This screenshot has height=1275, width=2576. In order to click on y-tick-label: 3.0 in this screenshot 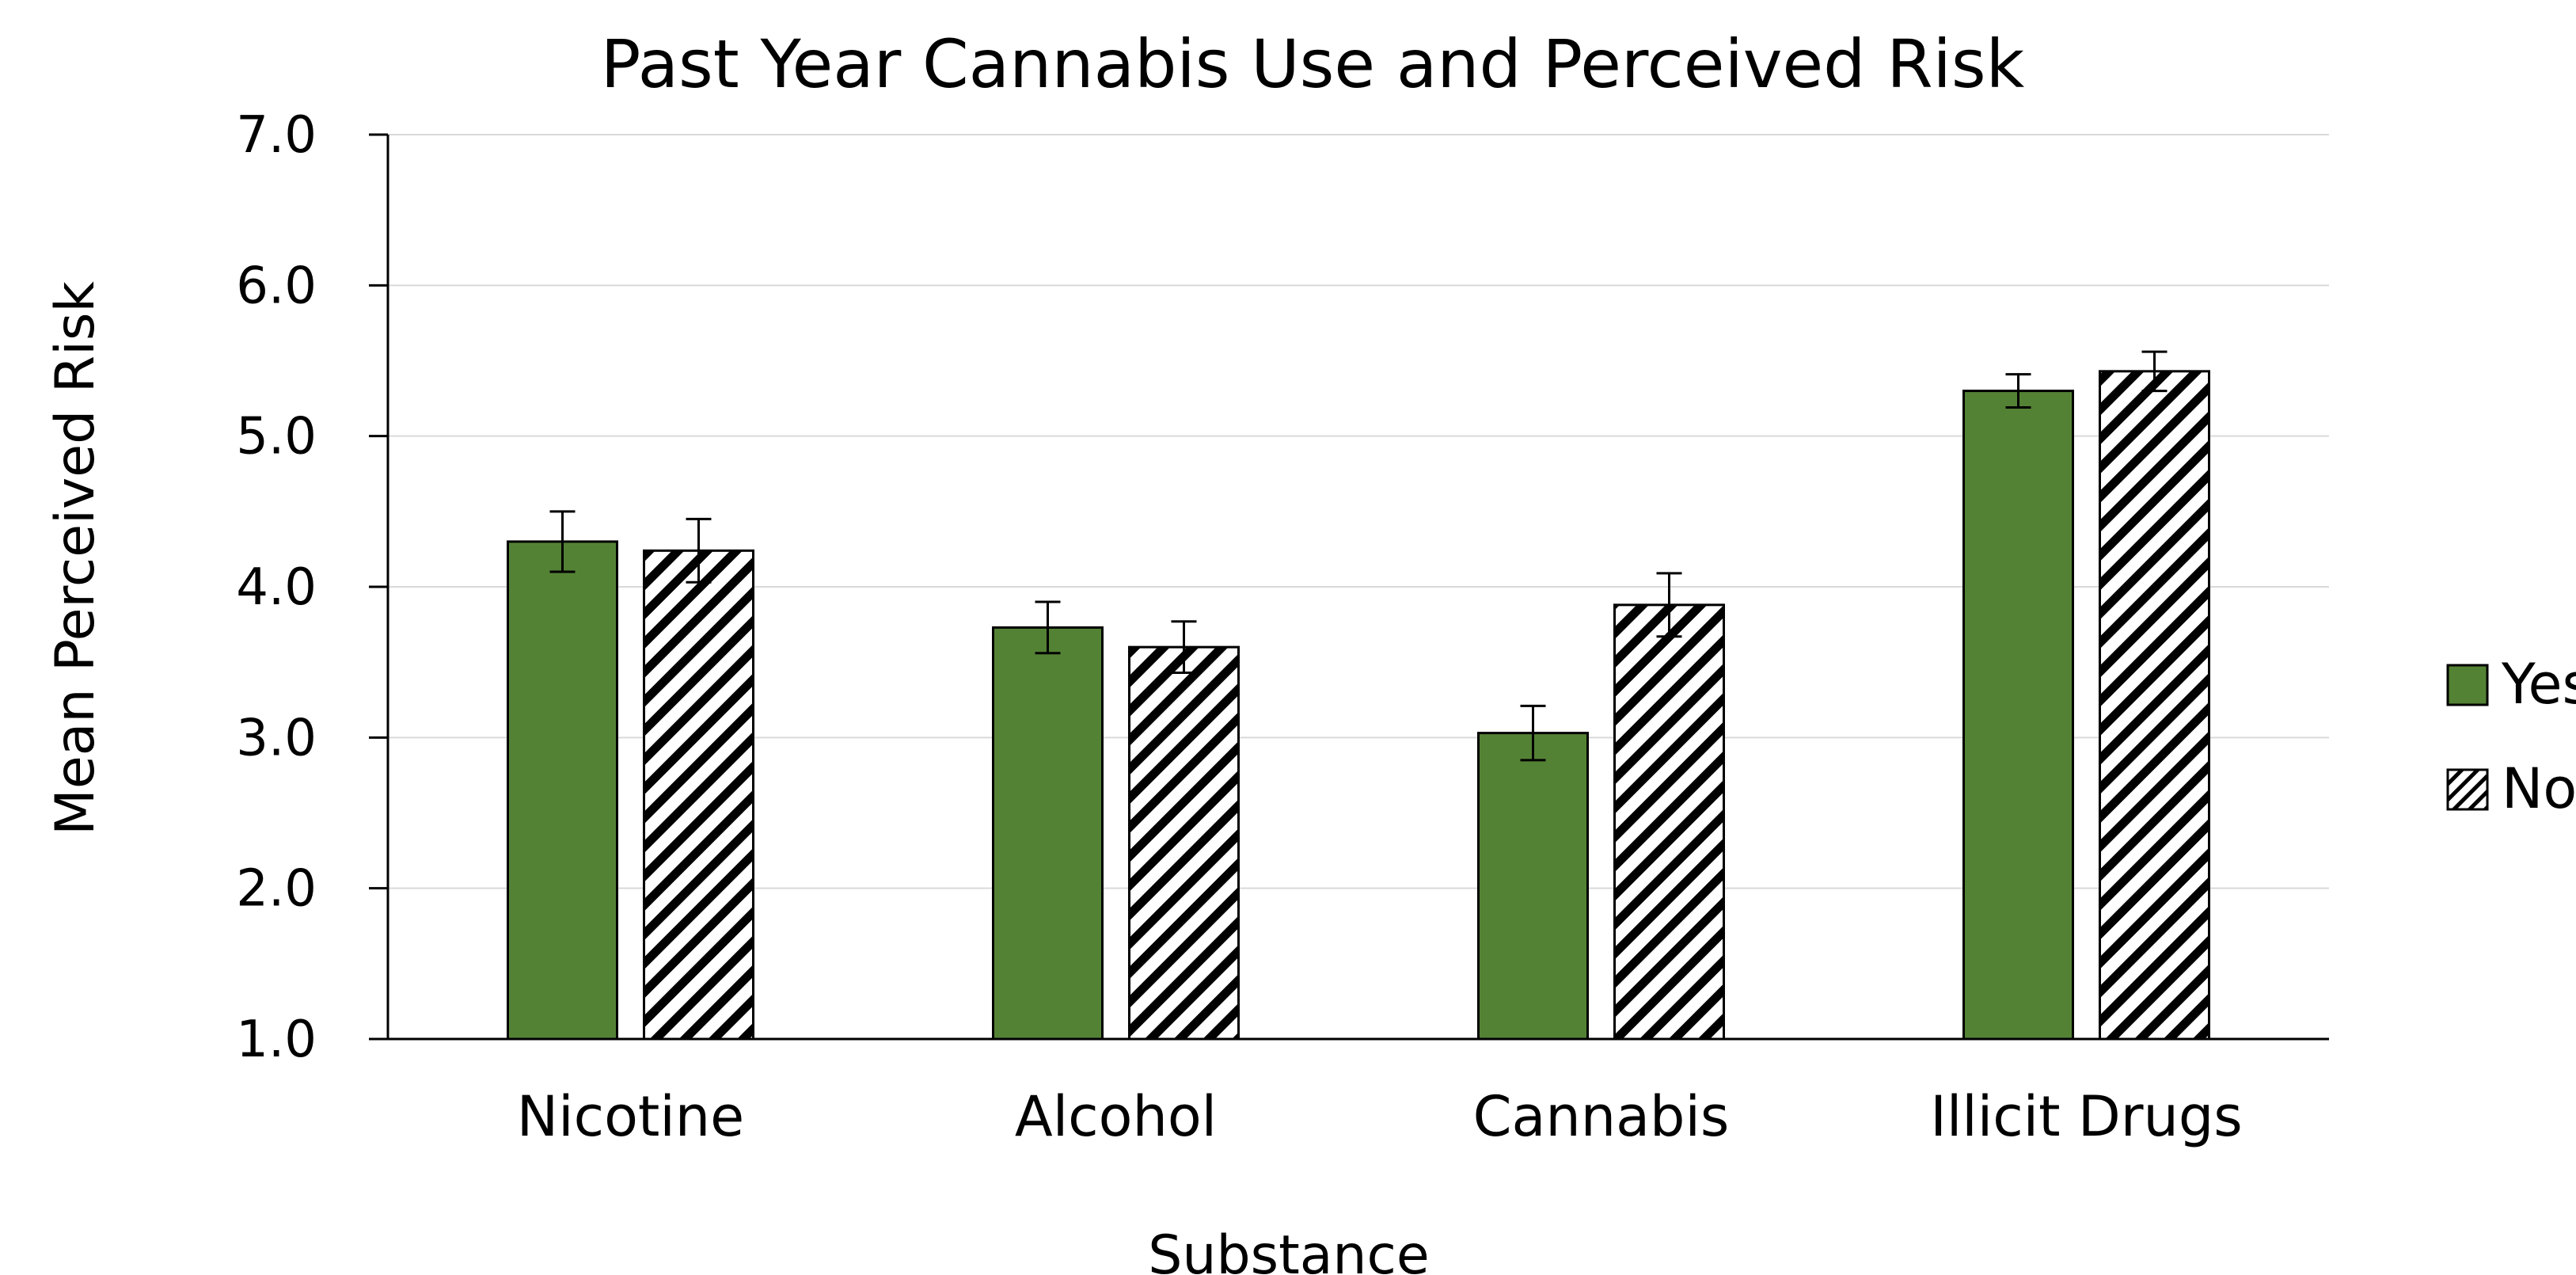, I will do `click(276, 738)`.